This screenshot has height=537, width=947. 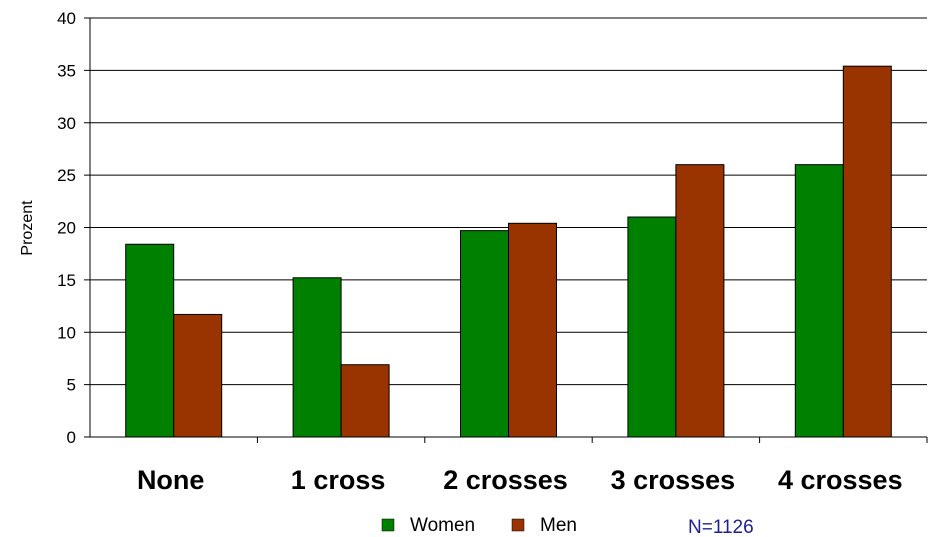 What do you see at coordinates (27, 228) in the screenshot?
I see `y-axis-label: Prozent` at bounding box center [27, 228].